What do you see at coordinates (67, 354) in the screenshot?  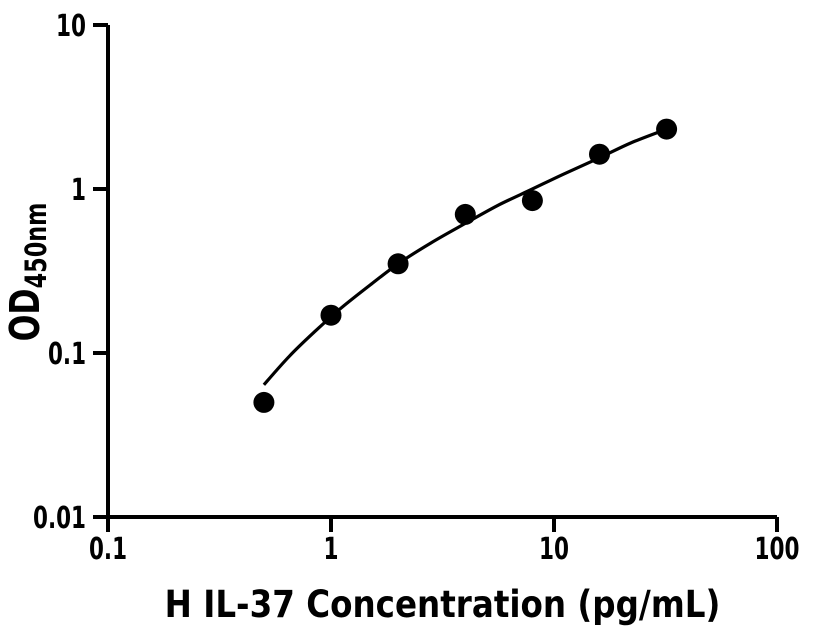 I see `y-axis-tick-label: 0.1` at bounding box center [67, 354].